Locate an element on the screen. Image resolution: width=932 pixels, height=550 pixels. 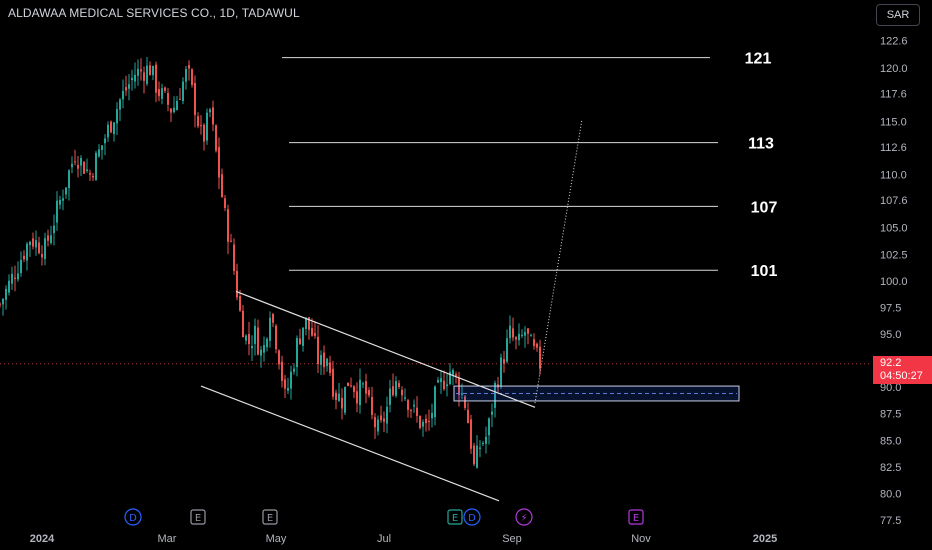
price-tick-label: 110.0 is located at coordinates (893, 176).